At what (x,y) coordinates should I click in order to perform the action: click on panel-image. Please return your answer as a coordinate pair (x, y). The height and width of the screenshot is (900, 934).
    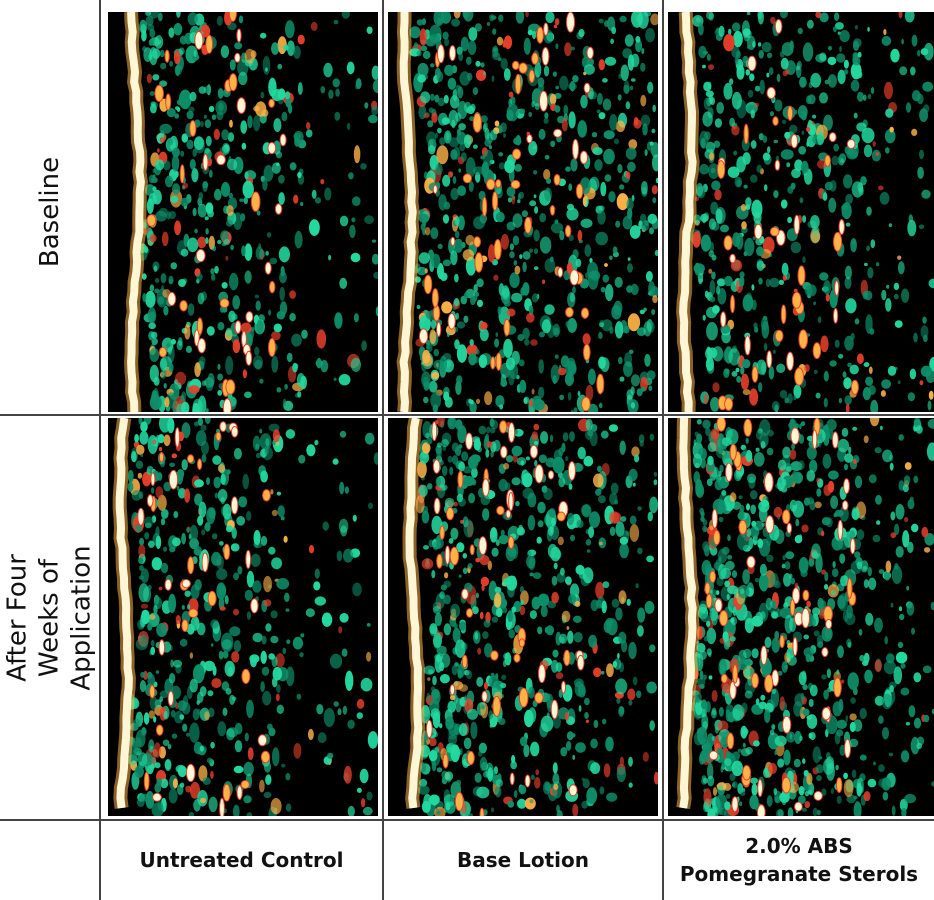
    Looking at the image, I should click on (801, 212).